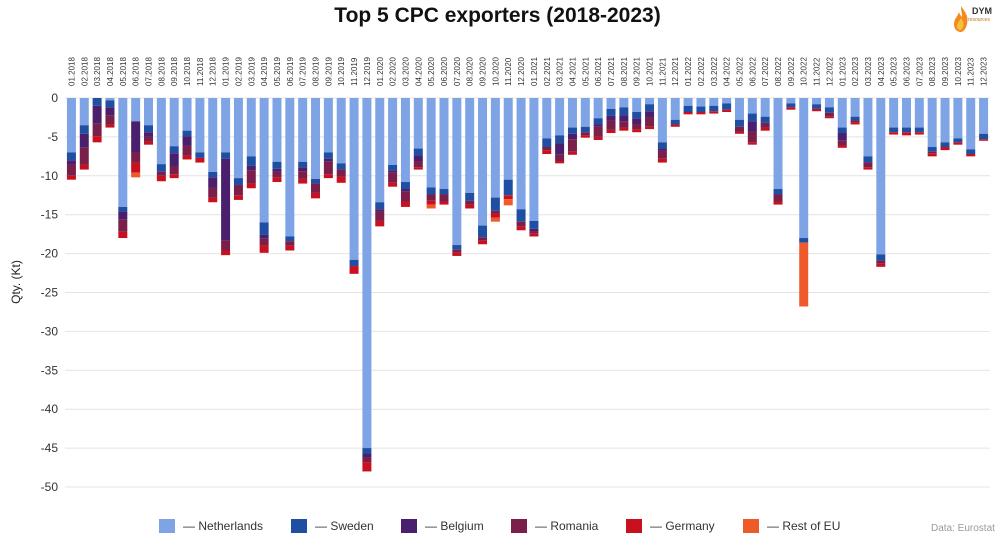 This screenshot has width=995, height=540. I want to click on x-tick-label: 01.2023, so click(842, 71).